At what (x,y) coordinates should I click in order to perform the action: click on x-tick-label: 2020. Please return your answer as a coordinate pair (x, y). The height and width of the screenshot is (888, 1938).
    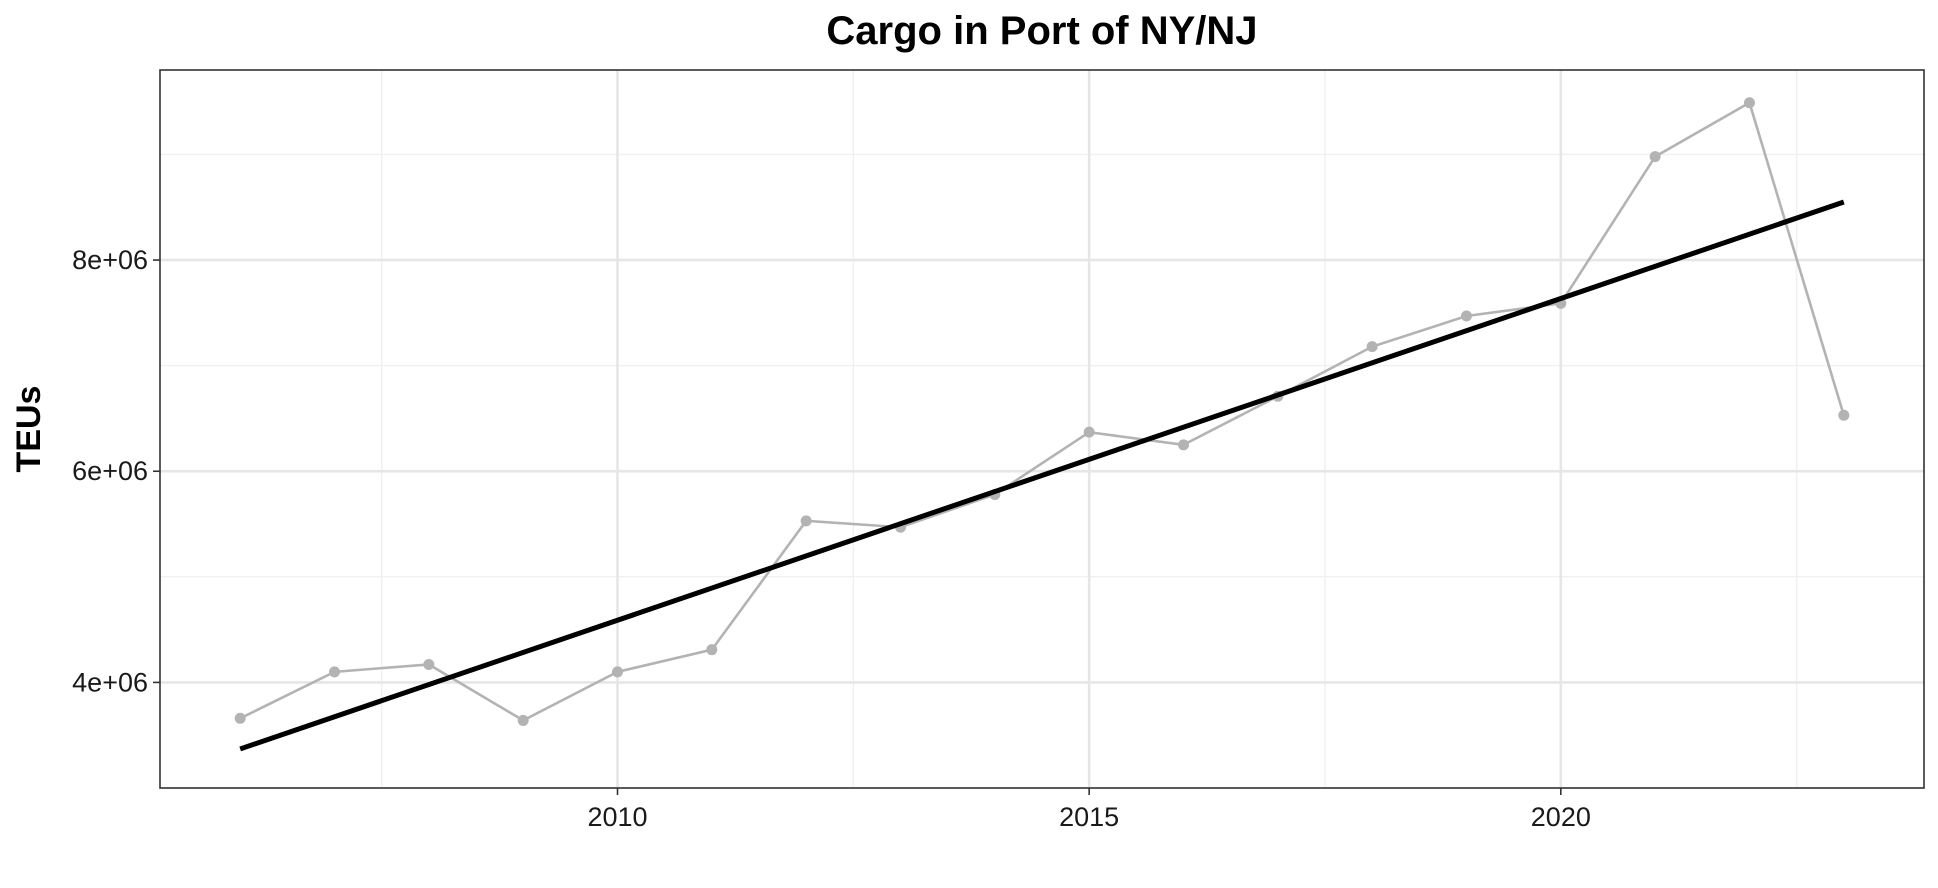
    Looking at the image, I should click on (1561, 817).